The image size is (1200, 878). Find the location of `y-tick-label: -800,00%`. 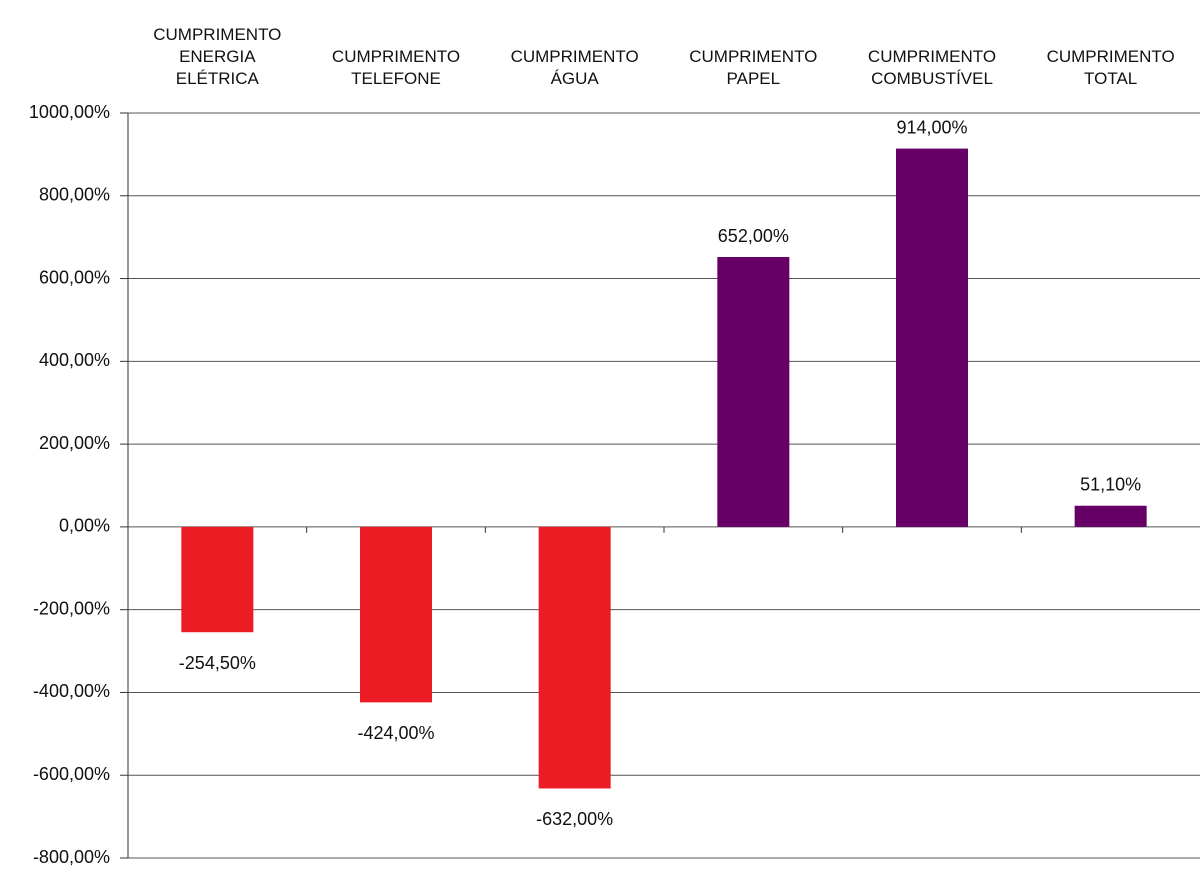

y-tick-label: -800,00% is located at coordinates (71, 857).